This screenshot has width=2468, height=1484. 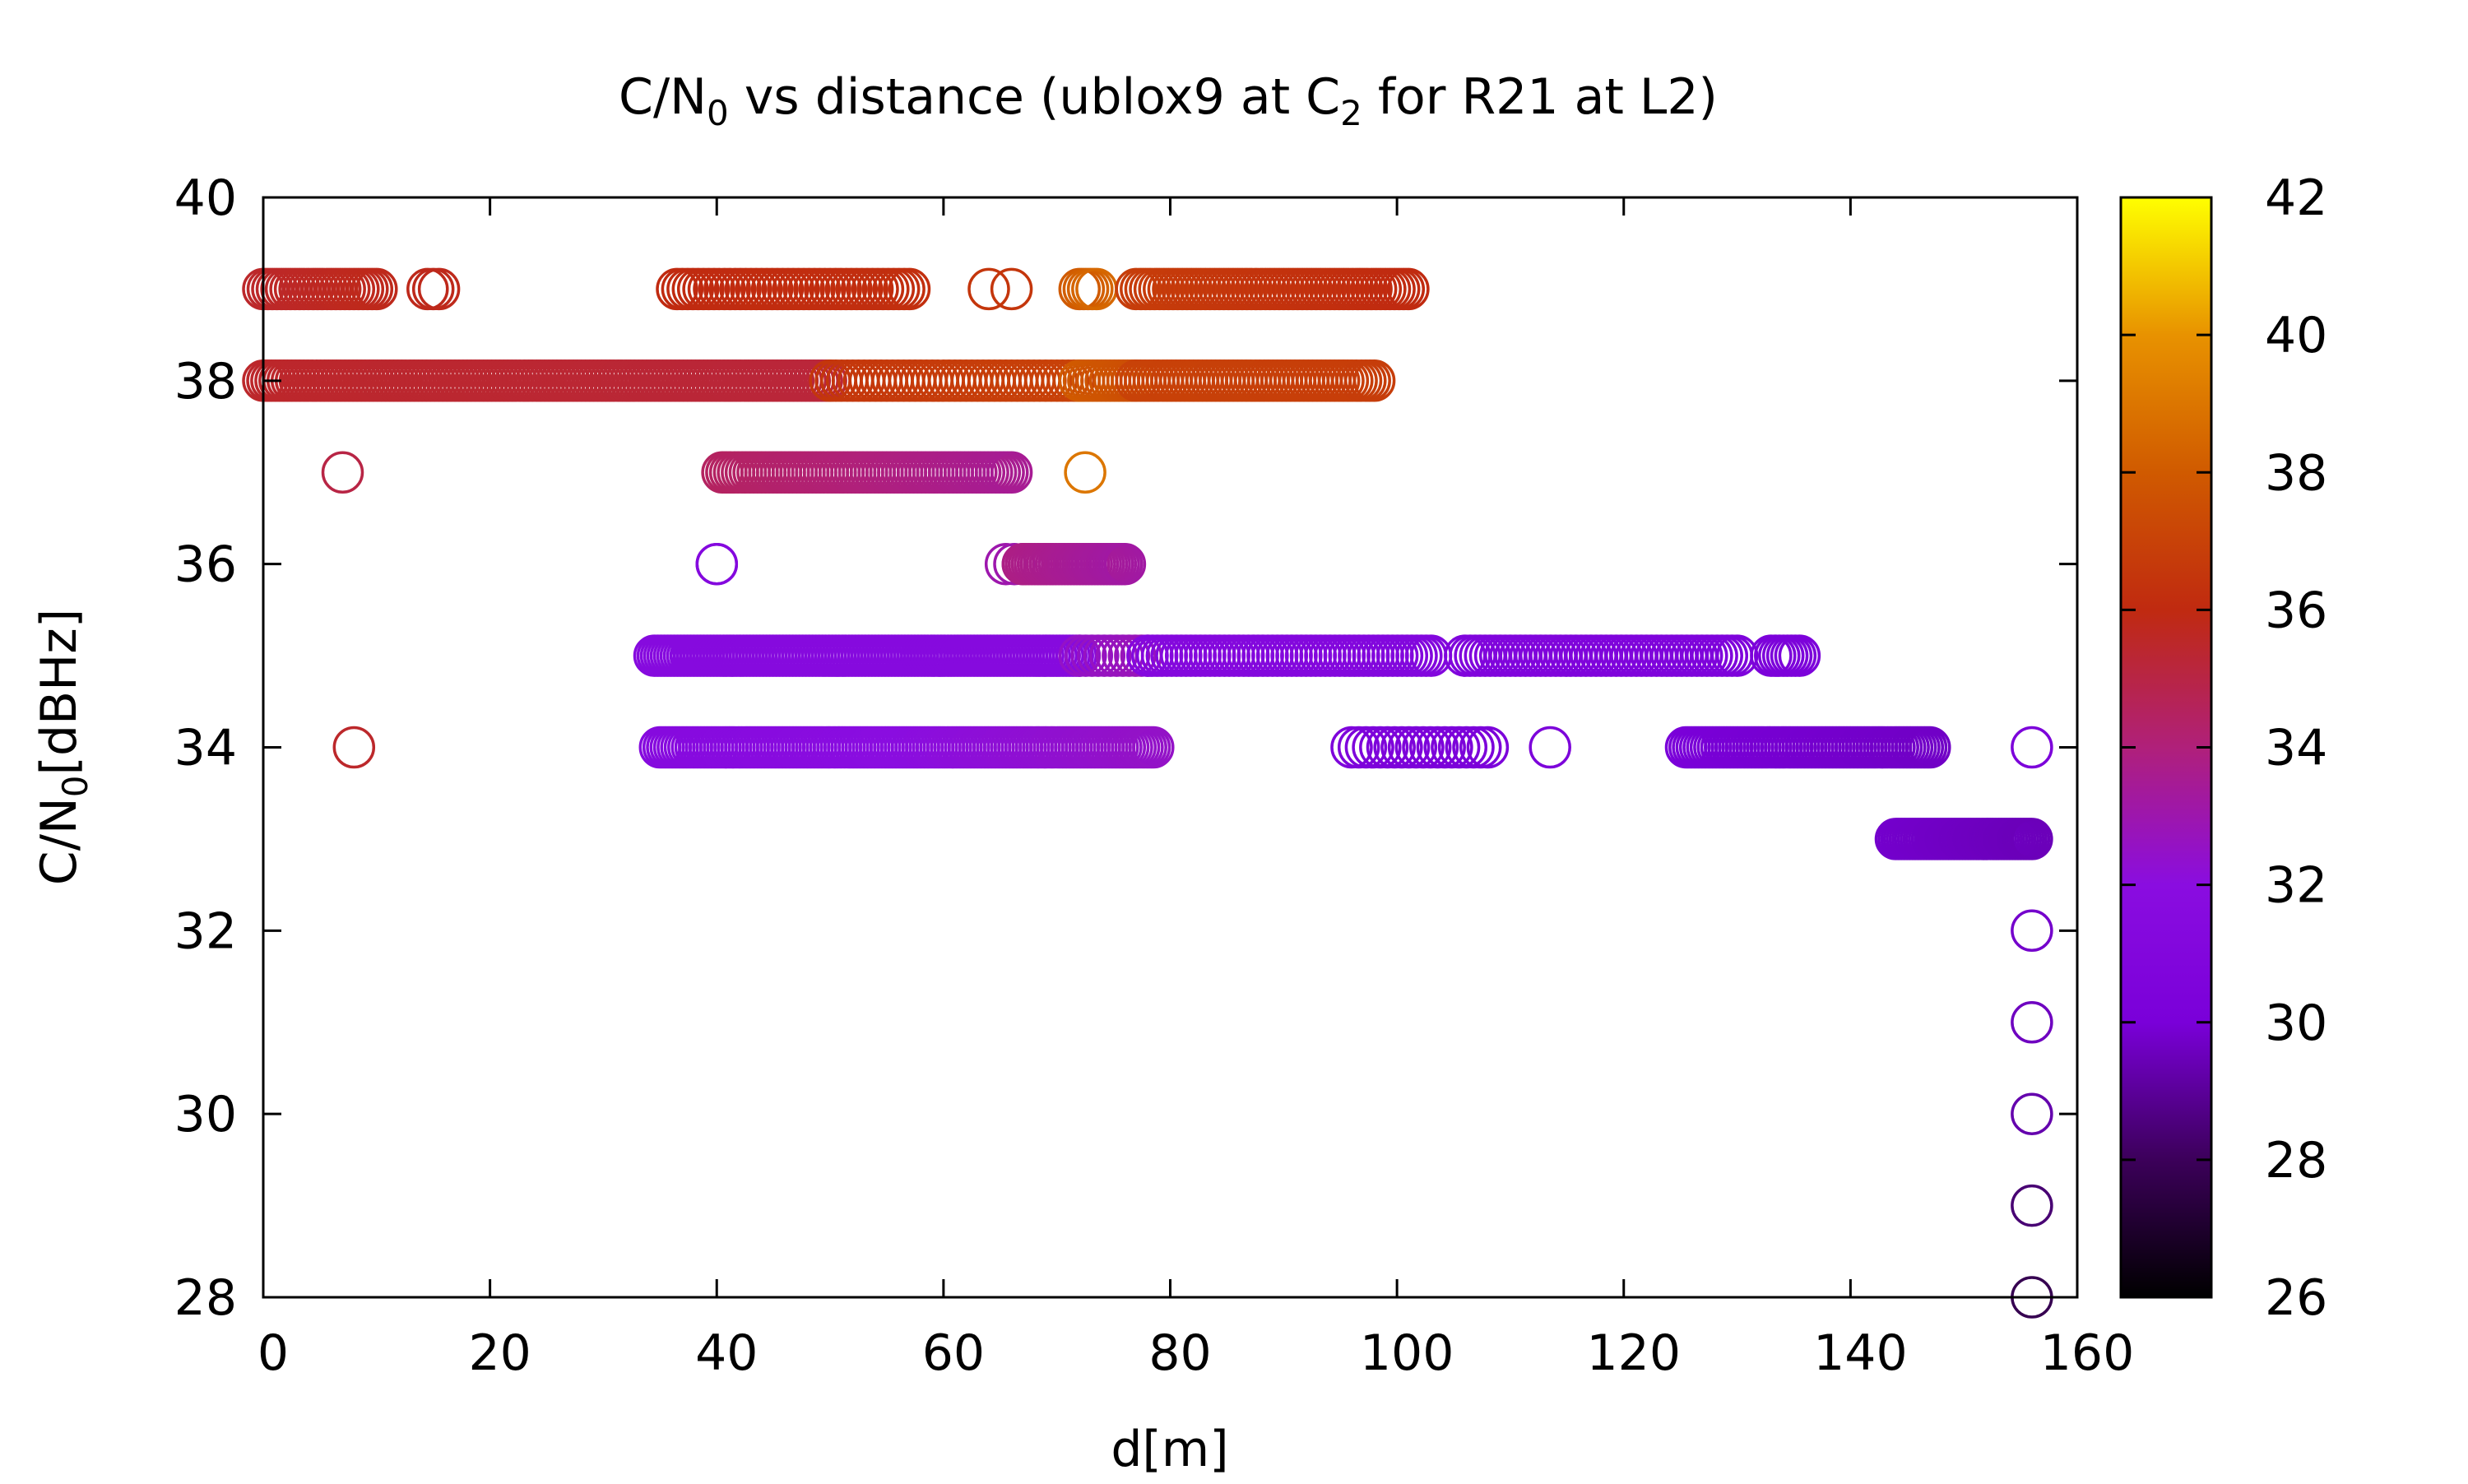 What do you see at coordinates (205, 565) in the screenshot?
I see `y-tick-label: 36` at bounding box center [205, 565].